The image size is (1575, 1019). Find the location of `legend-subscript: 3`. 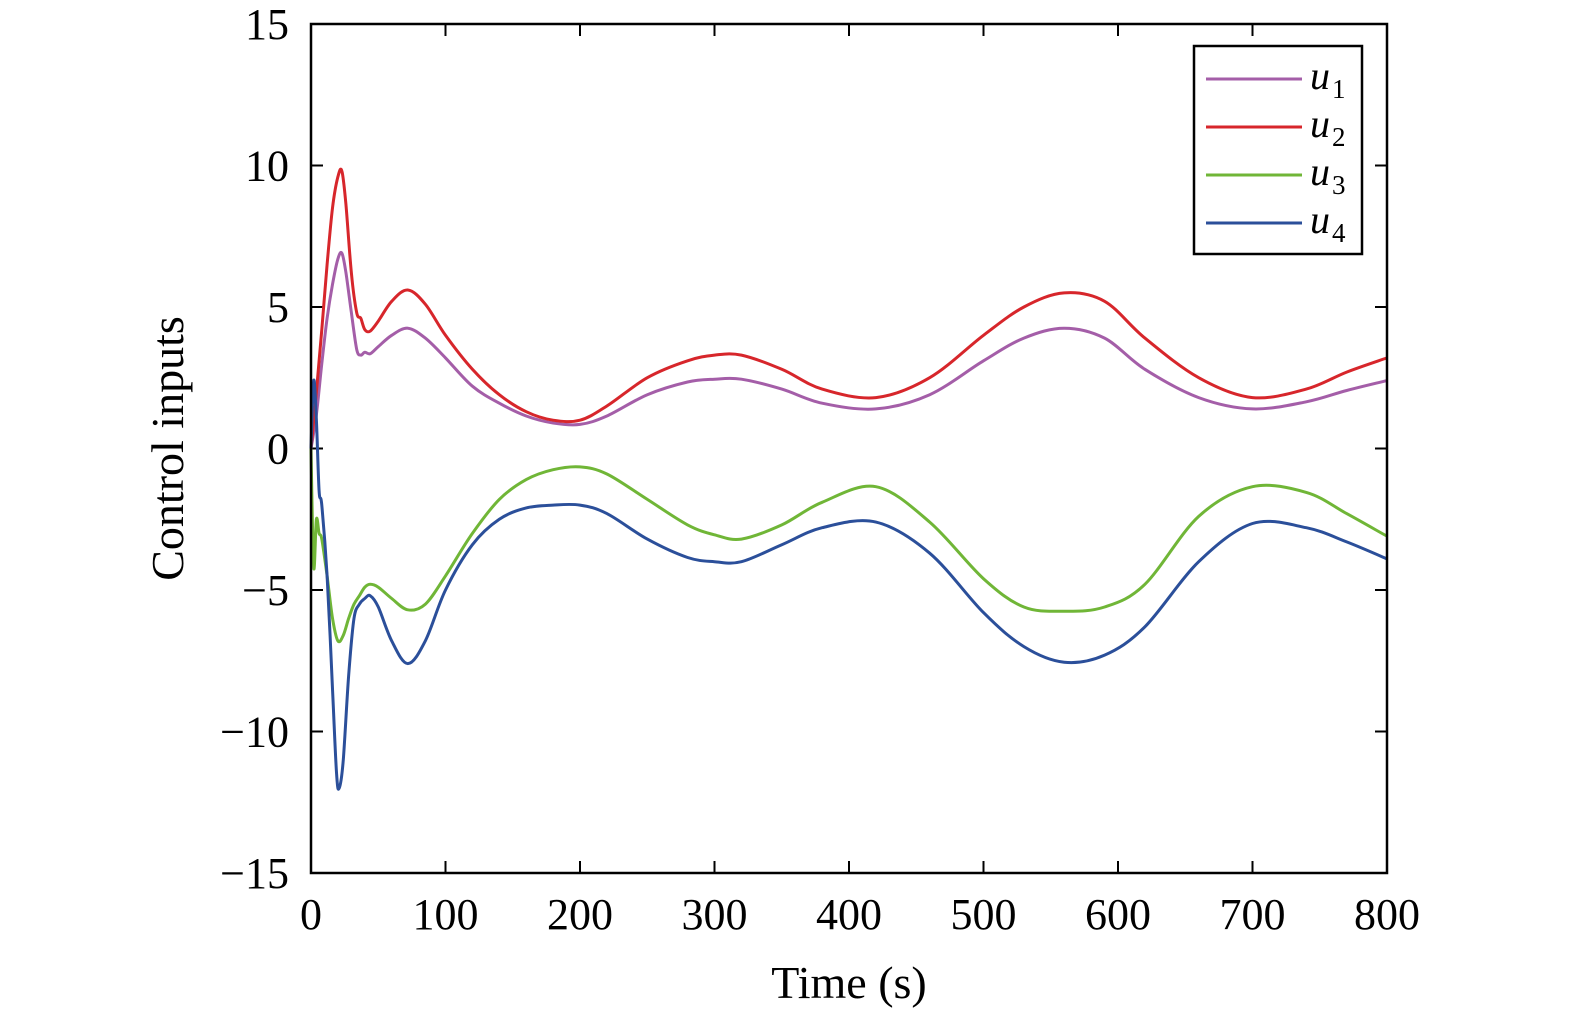

legend-subscript: 3 is located at coordinates (1339, 185).